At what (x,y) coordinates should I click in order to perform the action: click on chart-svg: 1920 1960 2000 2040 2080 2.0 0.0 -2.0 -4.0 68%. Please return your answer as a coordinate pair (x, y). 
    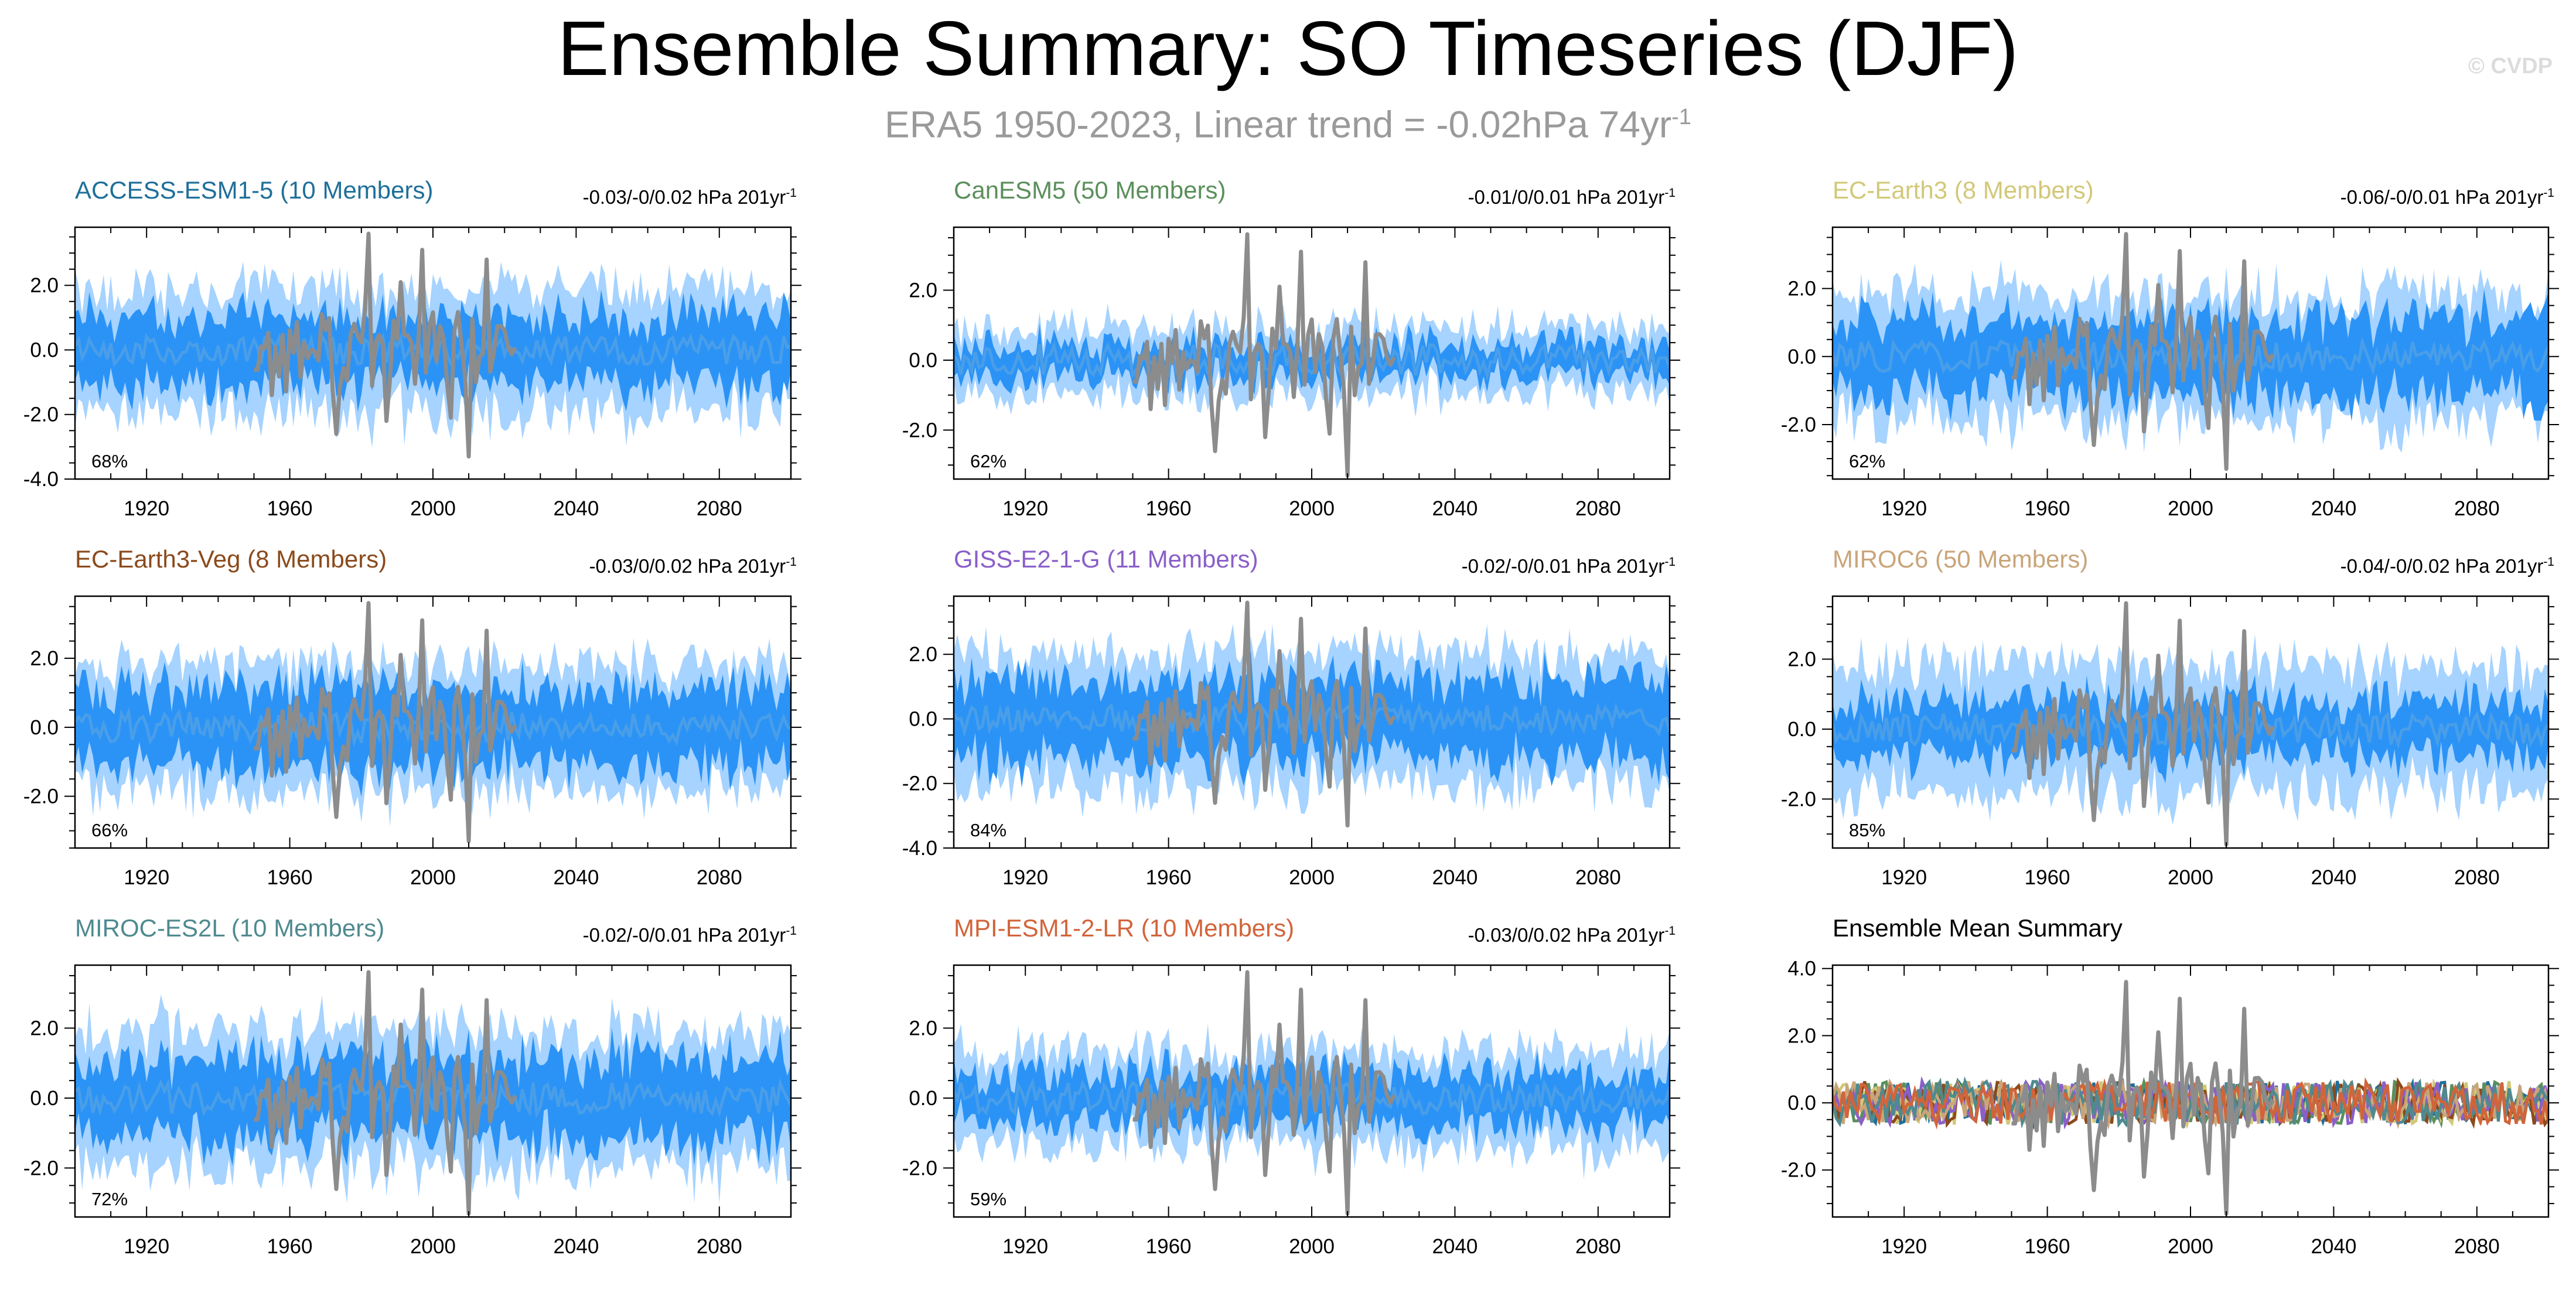
    Looking at the image, I should click on (412, 373).